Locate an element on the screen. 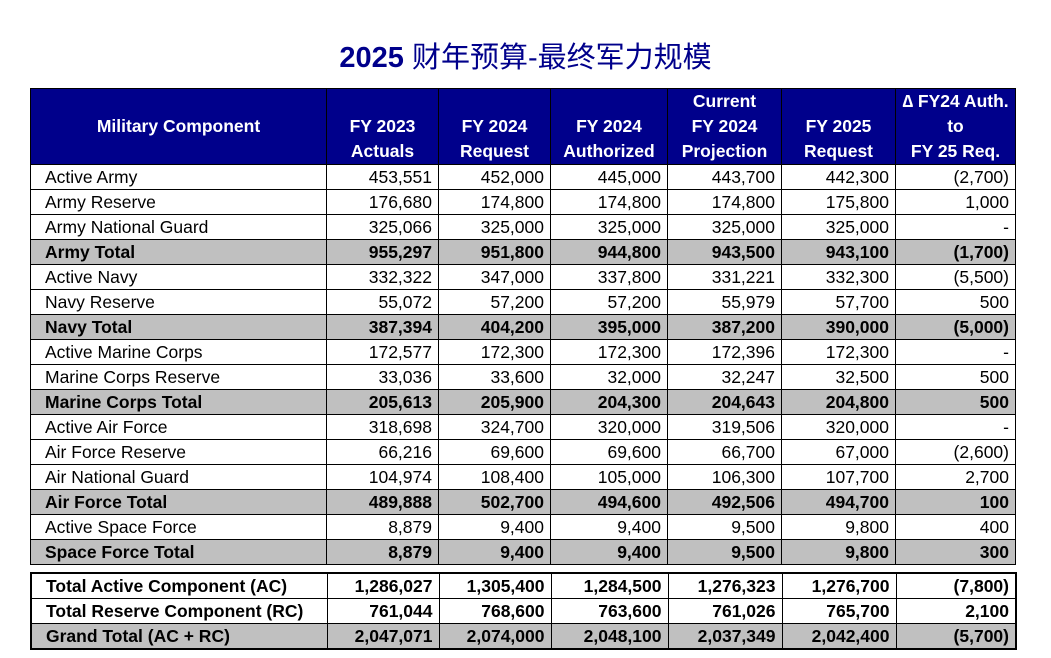 The image size is (1051, 658). value-cell: 100 is located at coordinates (955, 502).